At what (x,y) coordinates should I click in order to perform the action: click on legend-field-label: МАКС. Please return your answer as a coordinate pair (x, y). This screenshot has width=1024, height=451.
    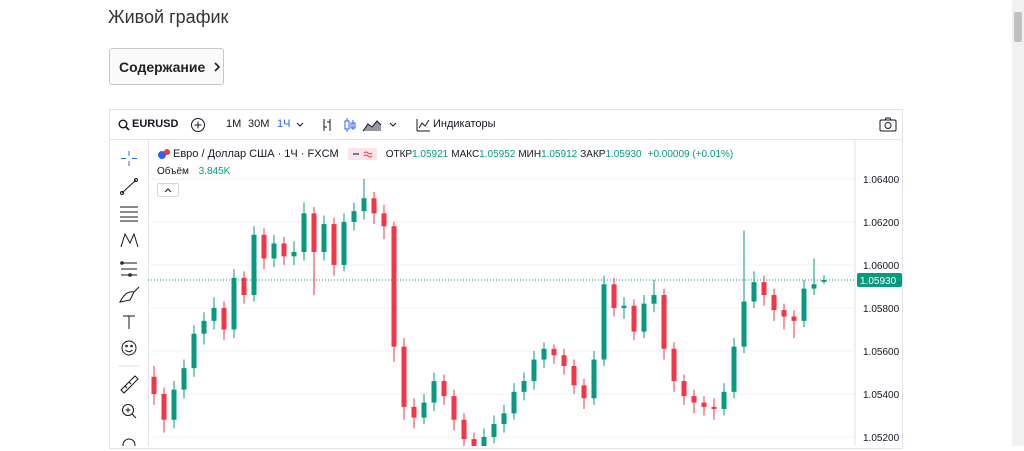
    Looking at the image, I should click on (465, 154).